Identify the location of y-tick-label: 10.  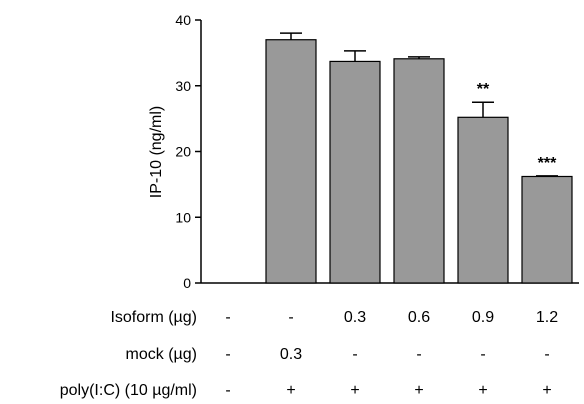
(183, 217).